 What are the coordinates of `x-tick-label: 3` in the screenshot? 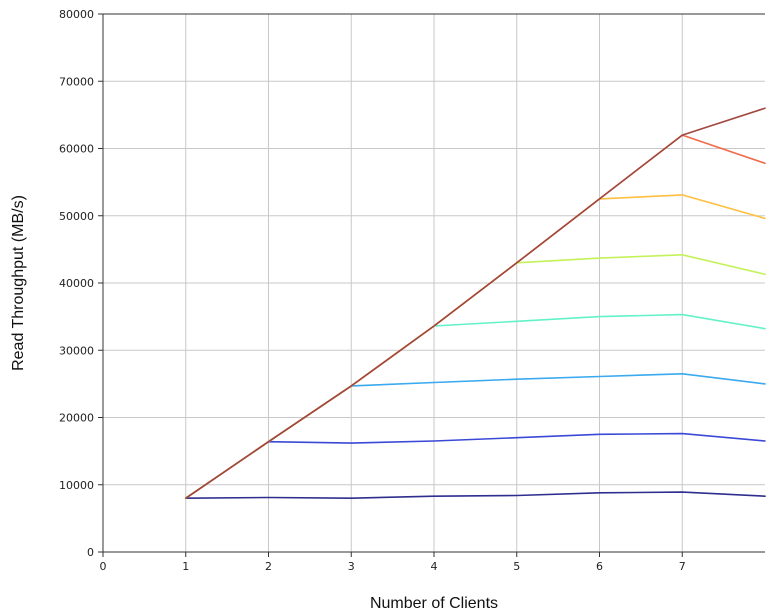 It's located at (351, 566).